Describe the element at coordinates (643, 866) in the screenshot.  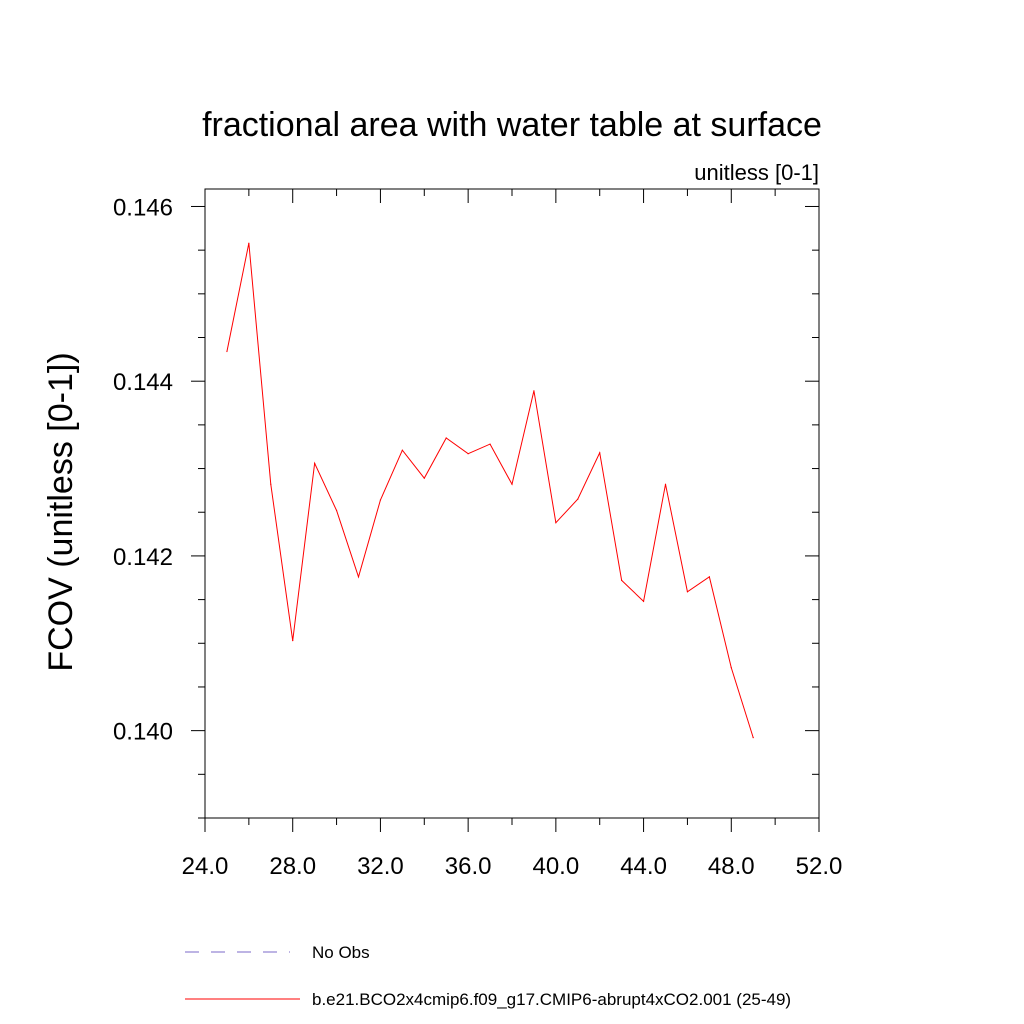
I see `x-tick-label: 44.0` at that location.